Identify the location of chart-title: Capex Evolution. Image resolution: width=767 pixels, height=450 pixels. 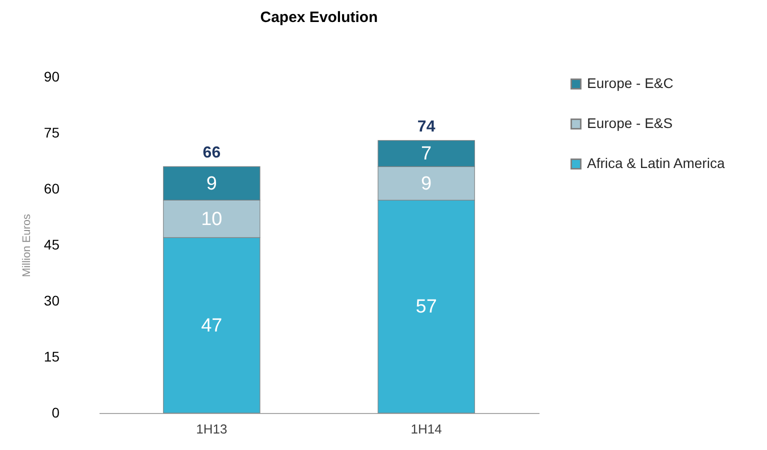
(319, 17).